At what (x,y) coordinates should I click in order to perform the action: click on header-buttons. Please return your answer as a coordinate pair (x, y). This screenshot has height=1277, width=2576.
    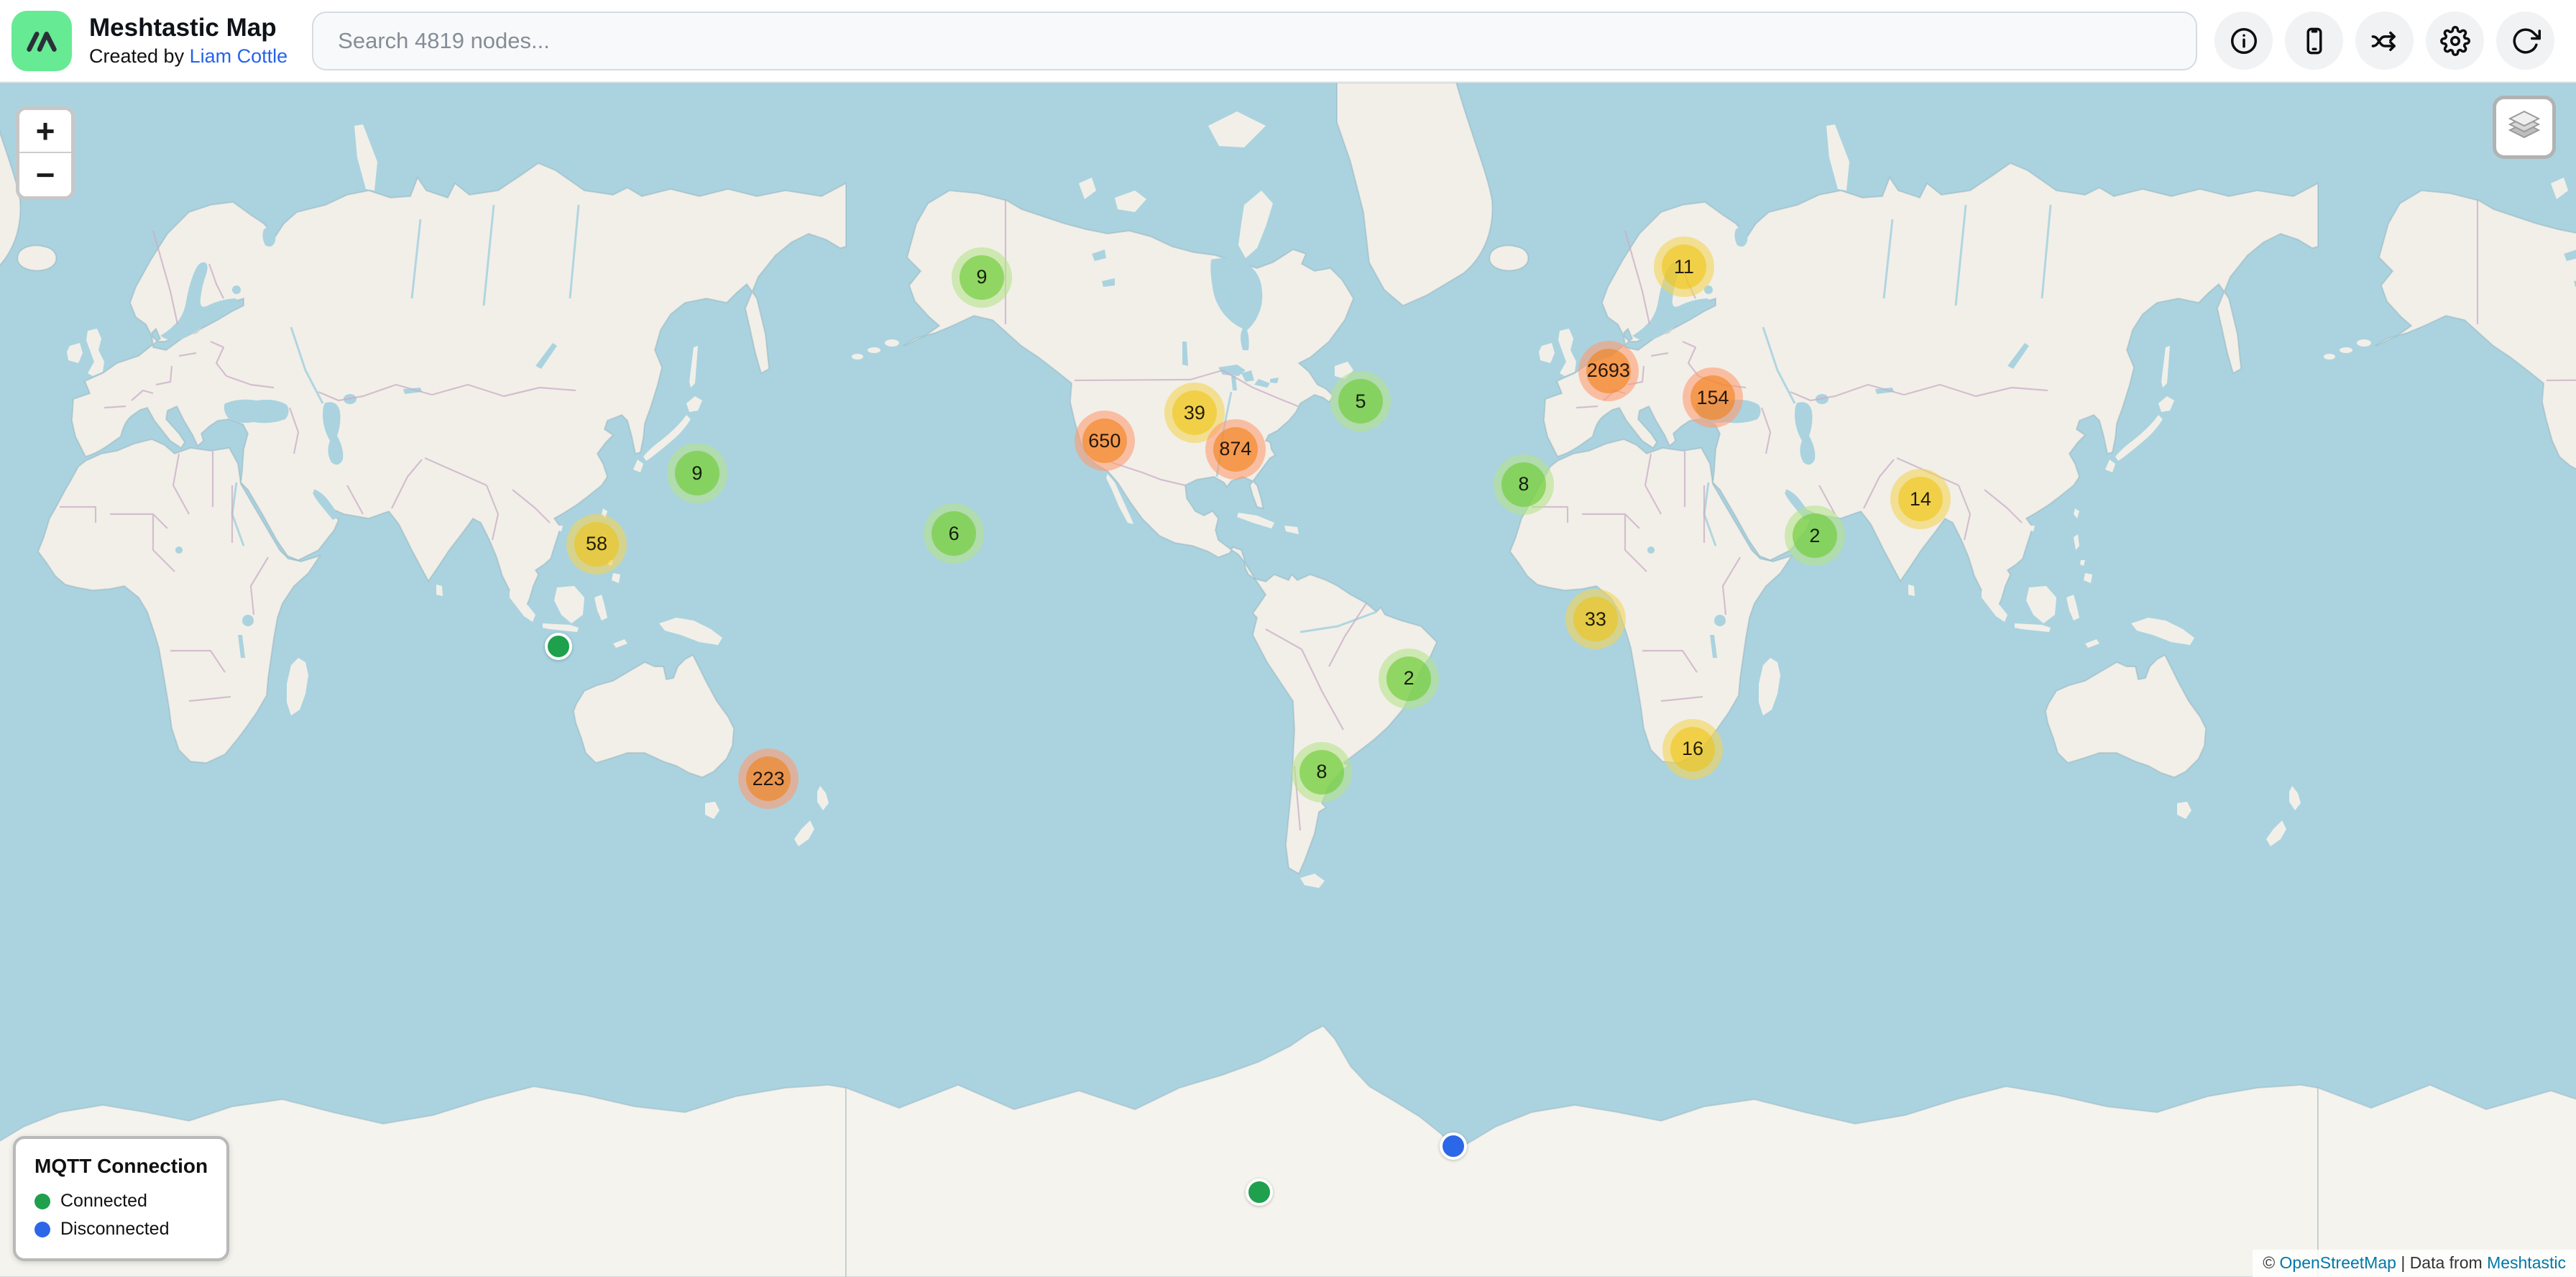
    Looking at the image, I should click on (2384, 41).